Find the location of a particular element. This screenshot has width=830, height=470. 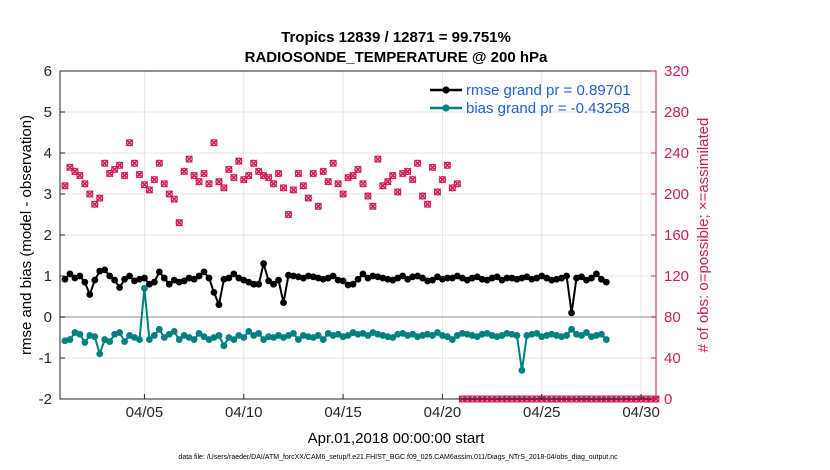

y-right-tick-label-6: 240 is located at coordinates (676, 153).